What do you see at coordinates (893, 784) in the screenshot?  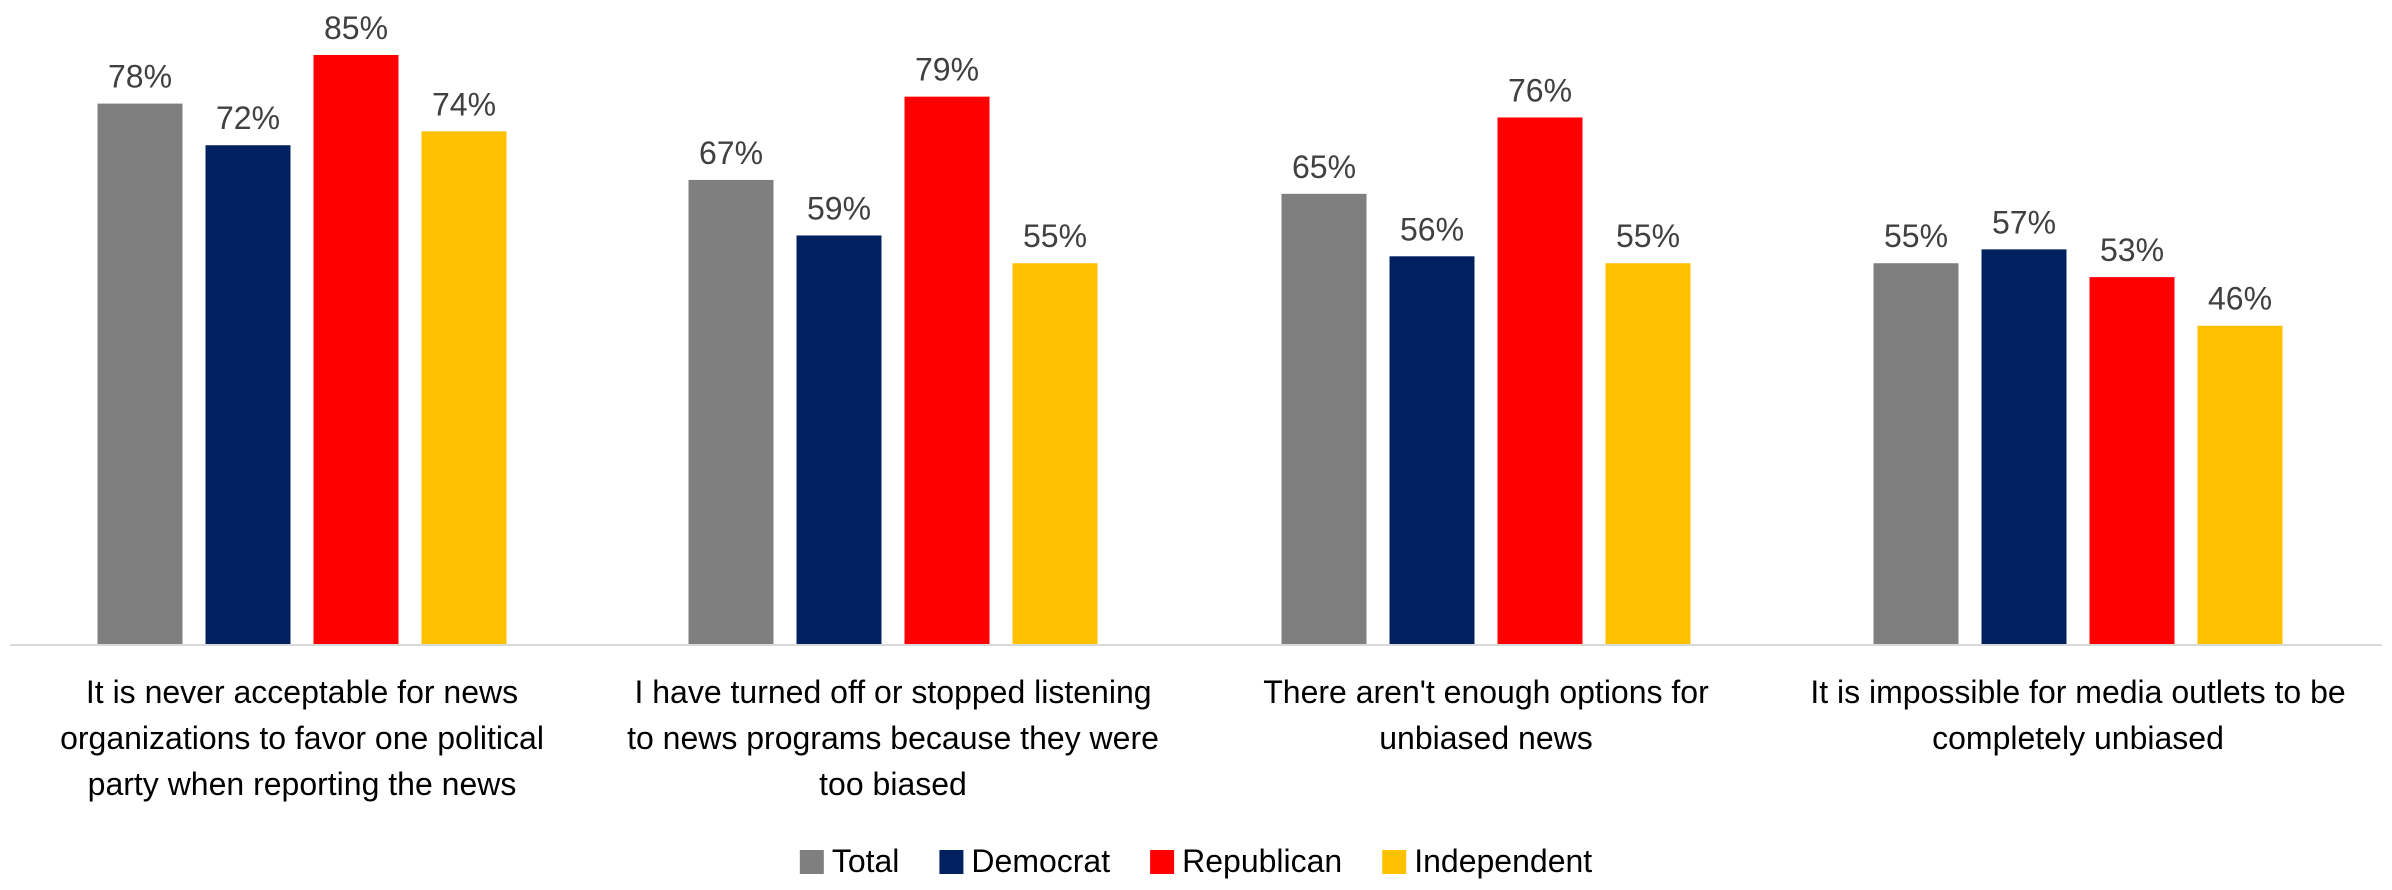 I see `category-label-line: too biased` at bounding box center [893, 784].